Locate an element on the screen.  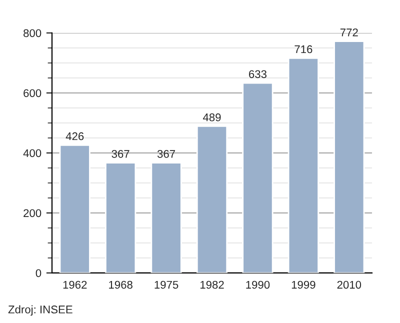
data-label: 716 is located at coordinates (303, 49).